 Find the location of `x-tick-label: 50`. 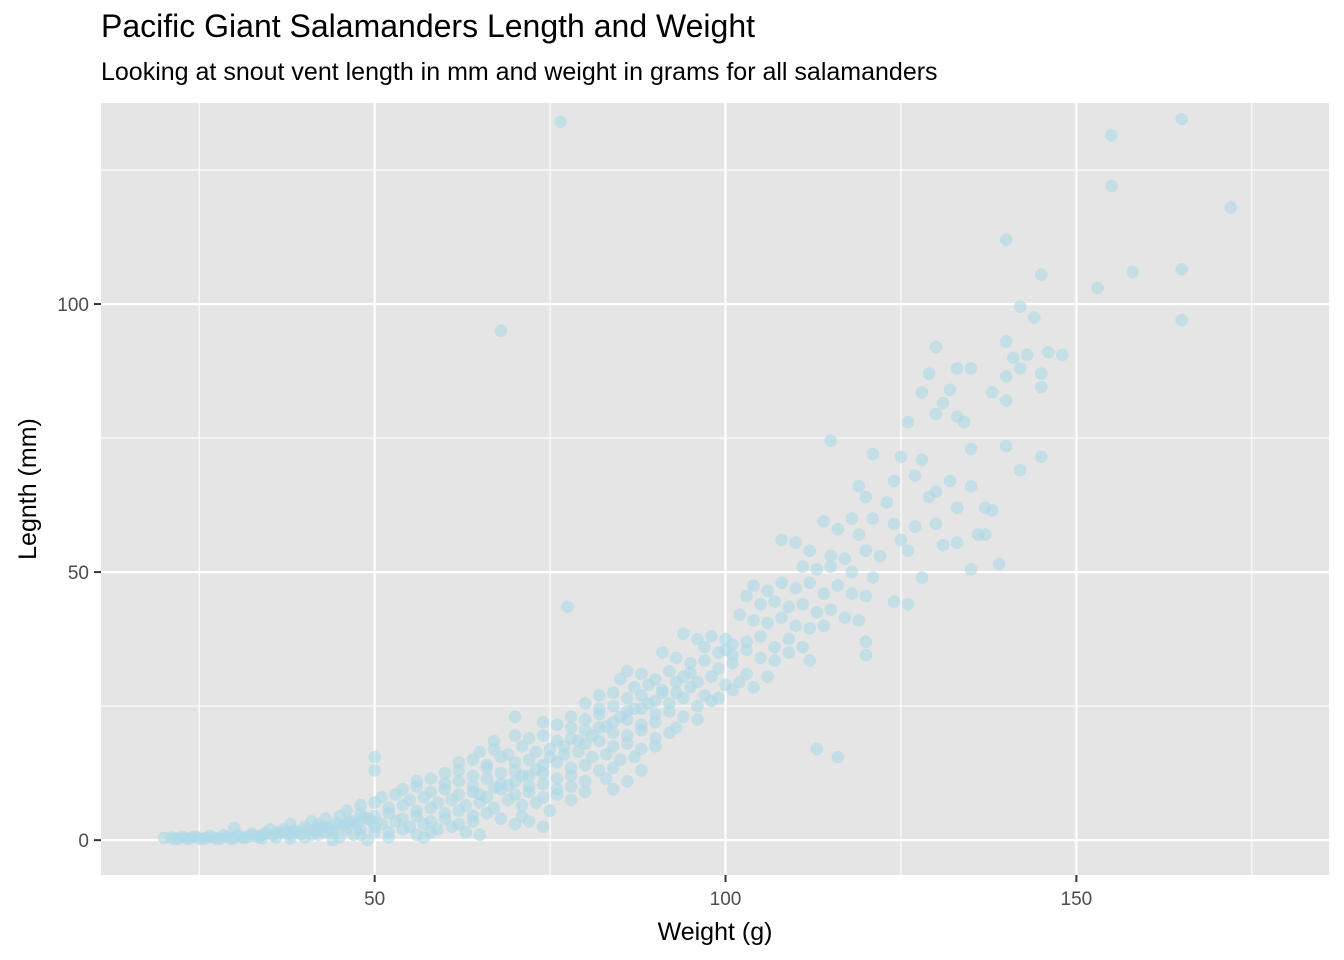

x-tick-label: 50 is located at coordinates (374, 899).